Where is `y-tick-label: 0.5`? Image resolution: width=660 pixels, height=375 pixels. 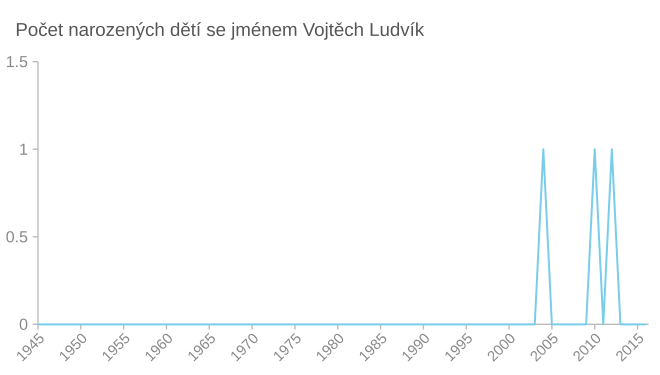
y-tick-label: 0.5 is located at coordinates (17, 236).